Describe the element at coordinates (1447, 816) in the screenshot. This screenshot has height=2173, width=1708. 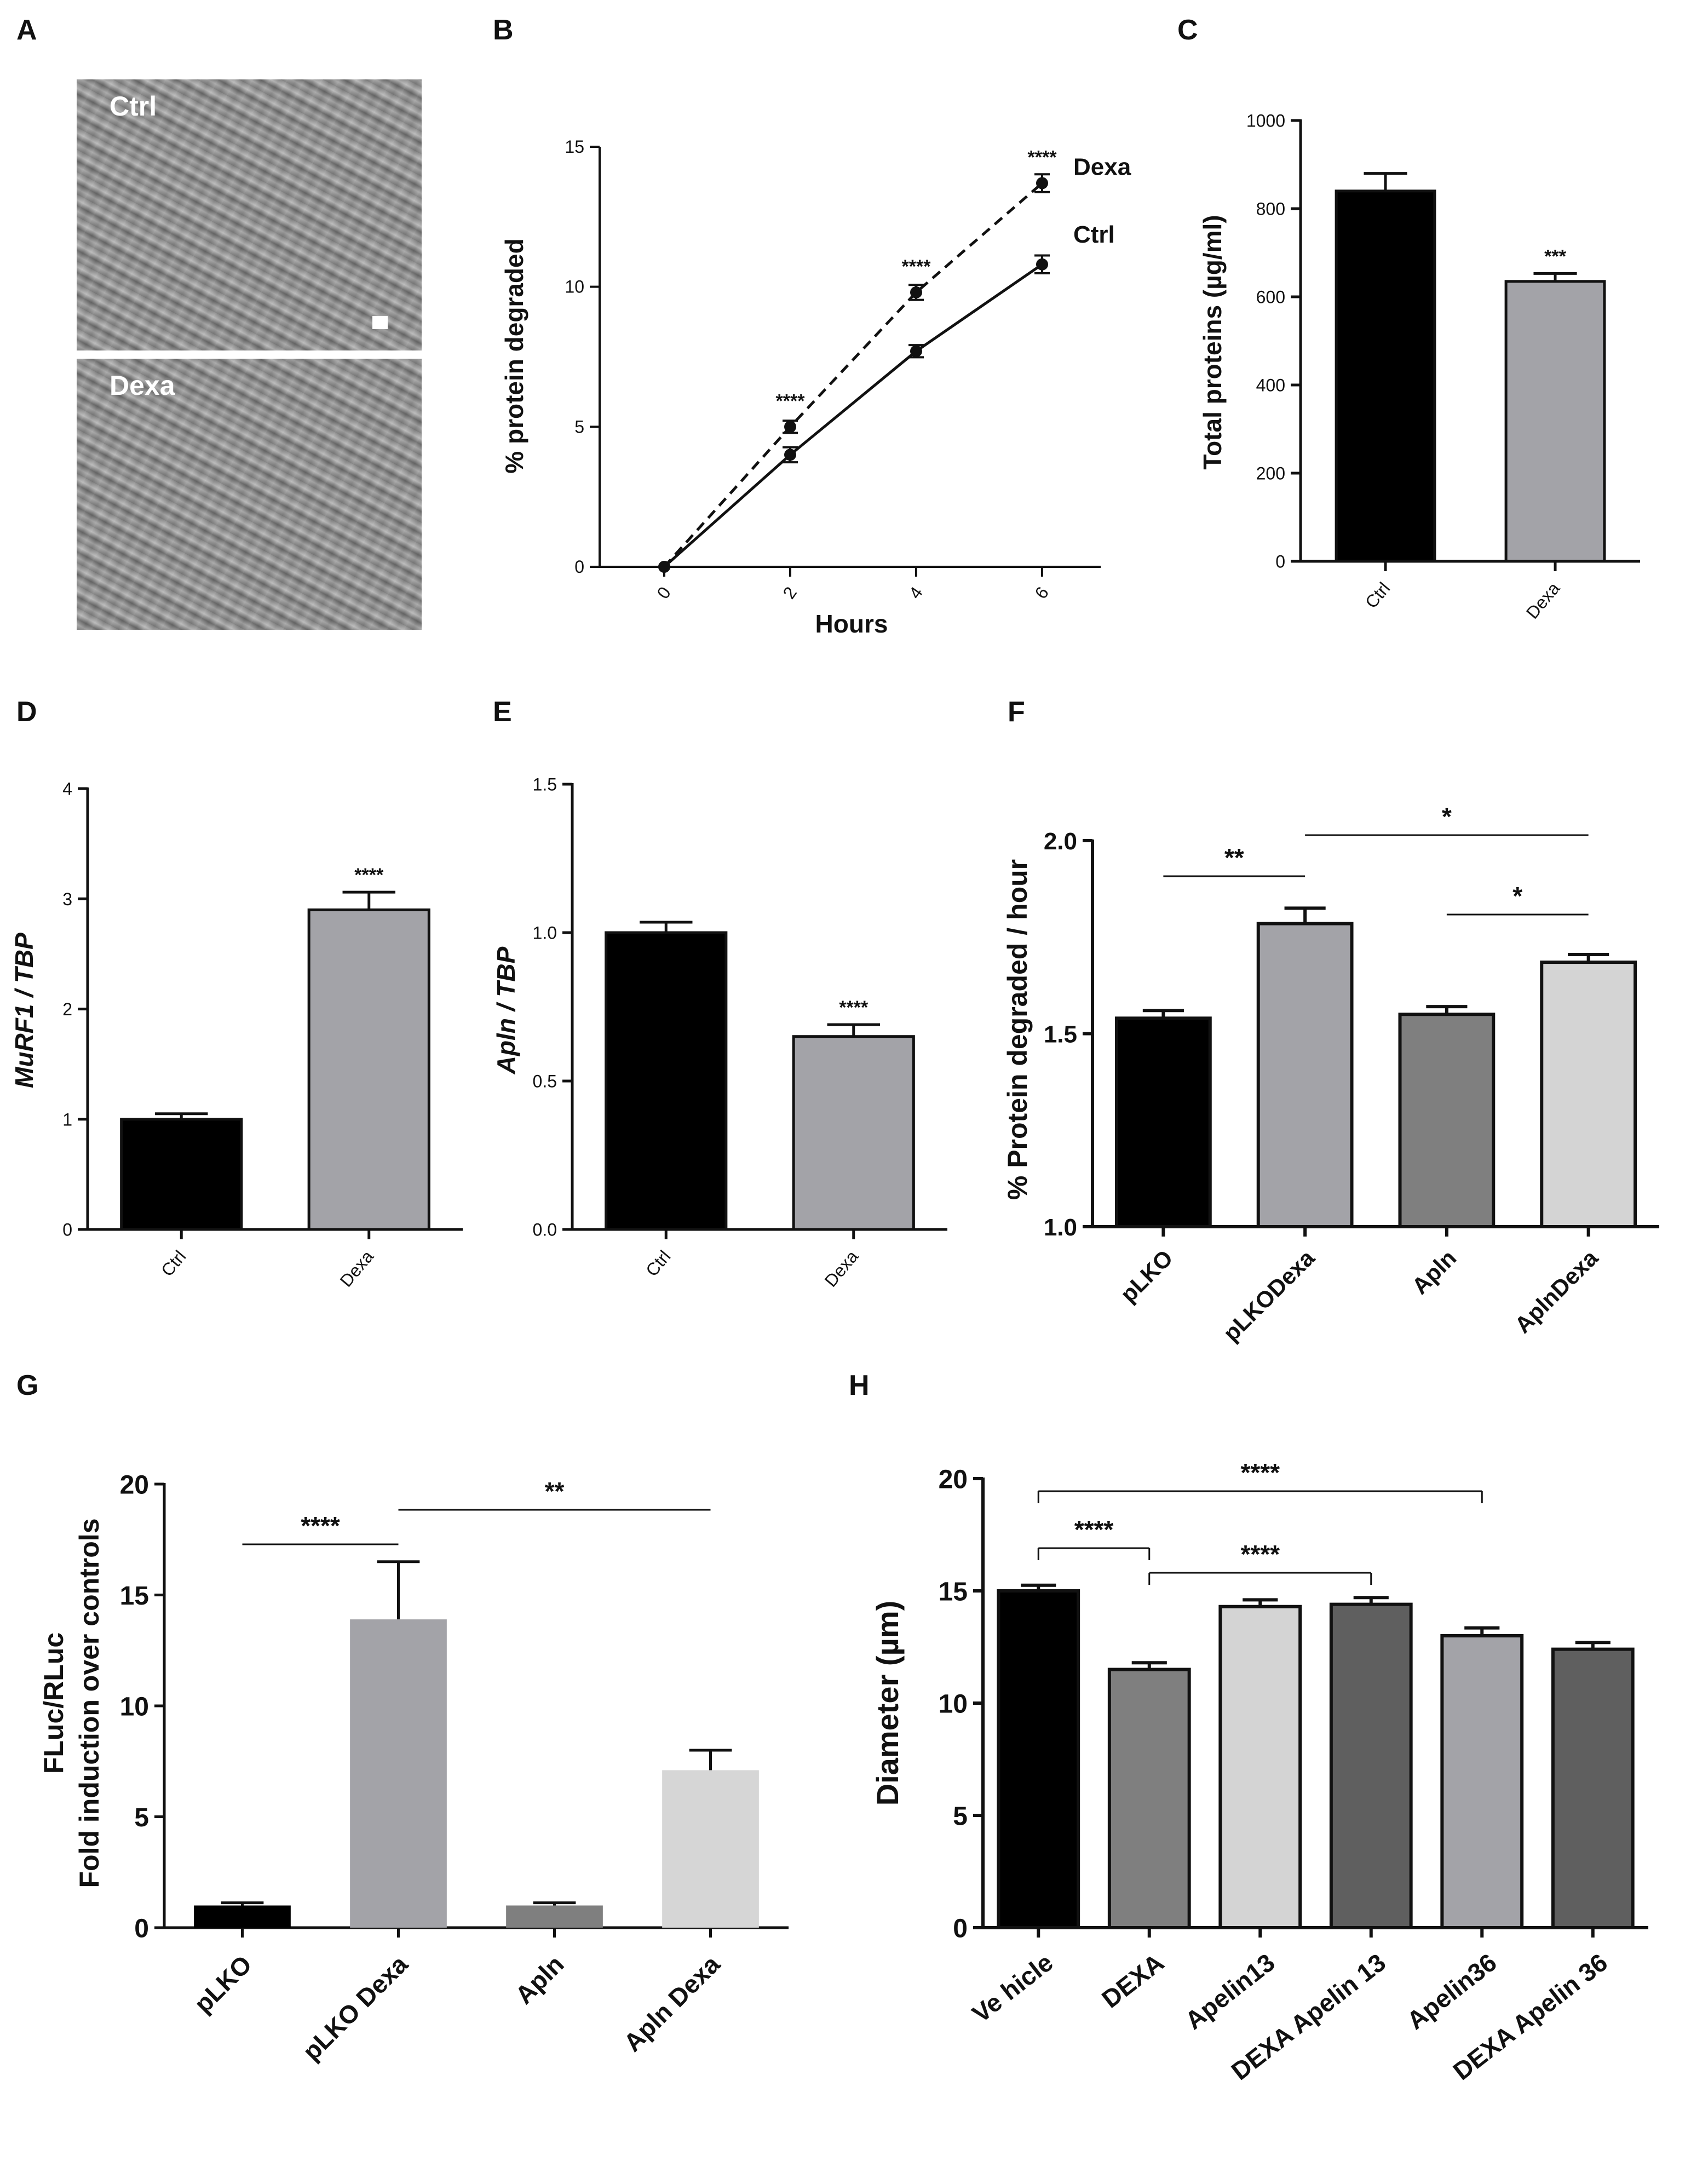
I see `chart-f-bracket-label: *` at that location.